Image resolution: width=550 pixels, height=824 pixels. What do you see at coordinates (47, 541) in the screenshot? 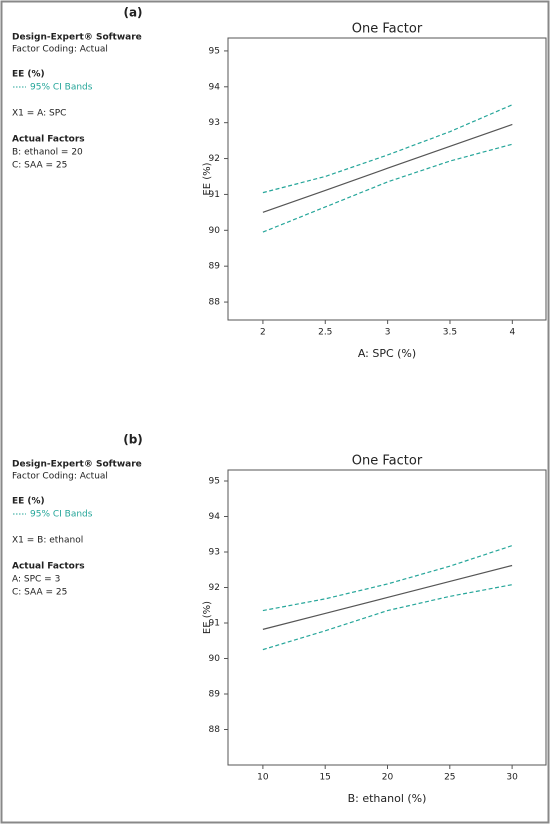
I see `factor-x1: X1 = B: ethanol` at bounding box center [47, 541].